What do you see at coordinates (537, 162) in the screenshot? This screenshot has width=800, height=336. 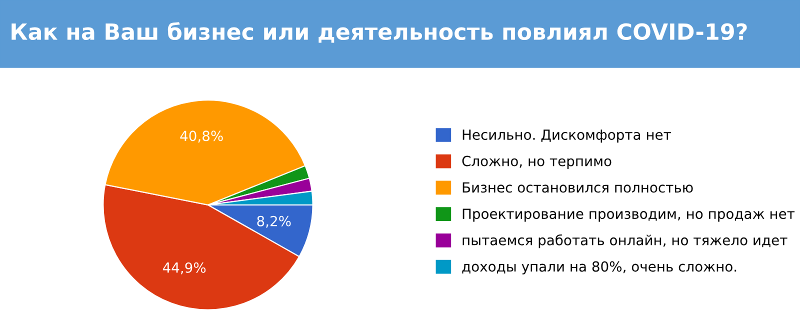 I see `legend-label: Сложно, но терпимо` at bounding box center [537, 162].